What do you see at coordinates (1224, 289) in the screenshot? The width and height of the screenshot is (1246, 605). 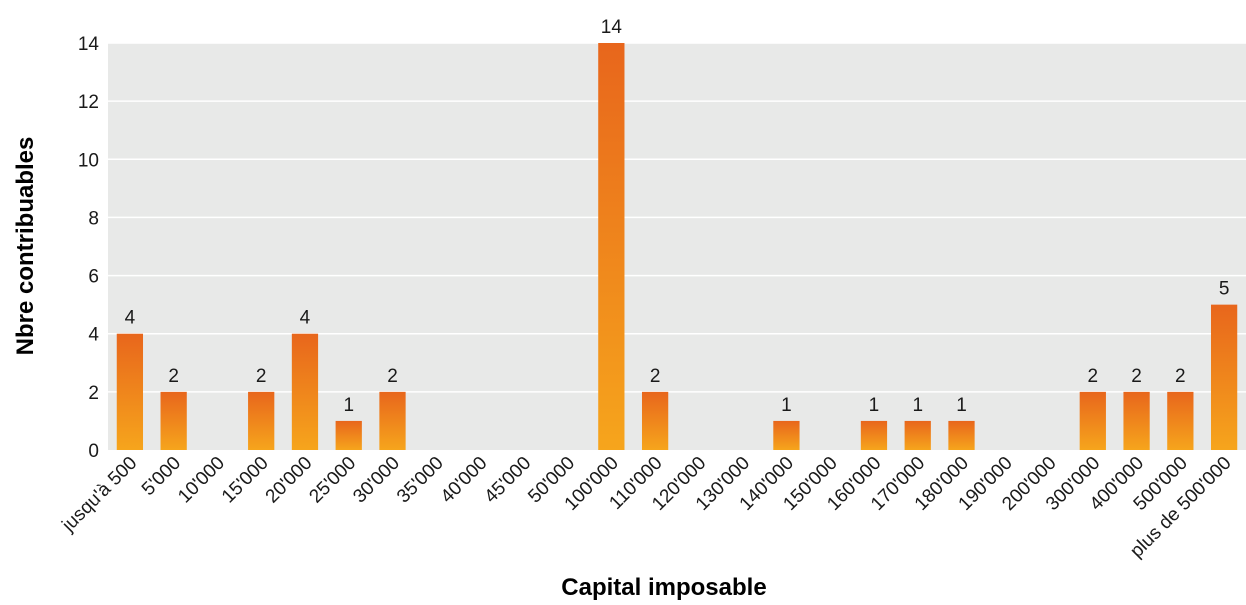 I see `bar-value-label: 5` at bounding box center [1224, 289].